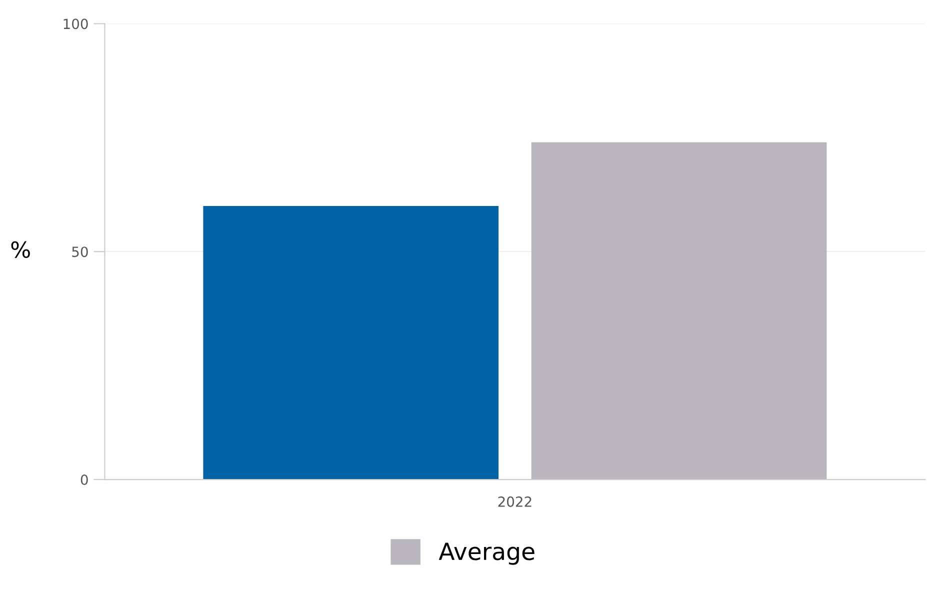 Image resolution: width=927 pixels, height=592 pixels. What do you see at coordinates (76, 24) in the screenshot?
I see `y-tick-label: 100` at bounding box center [76, 24].